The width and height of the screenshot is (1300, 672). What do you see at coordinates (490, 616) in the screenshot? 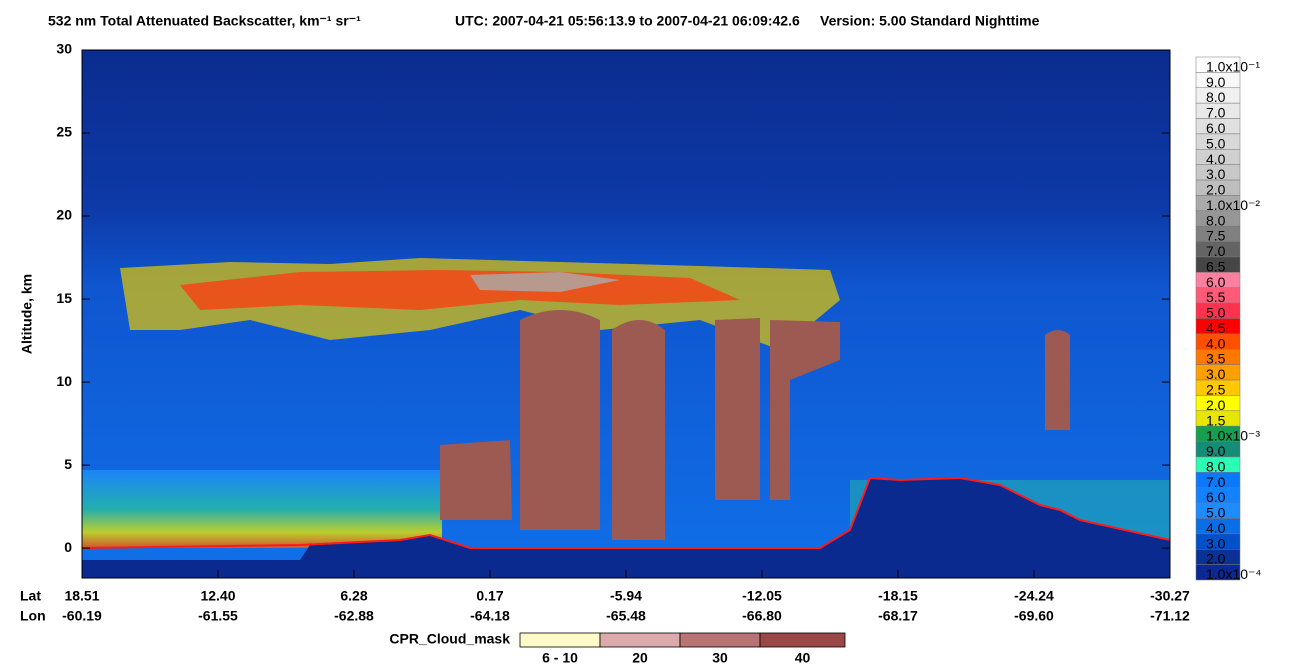
I see `x-tick-label: -64.18` at bounding box center [490, 616].